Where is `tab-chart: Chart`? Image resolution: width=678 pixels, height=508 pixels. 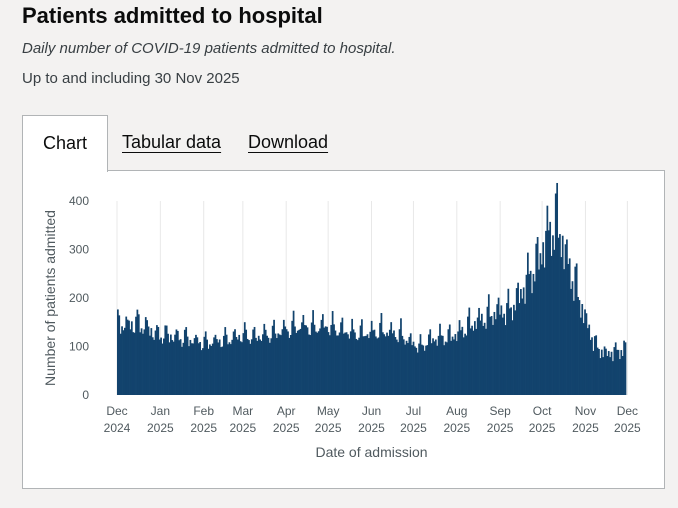 tab-chart: Chart is located at coordinates (65, 143).